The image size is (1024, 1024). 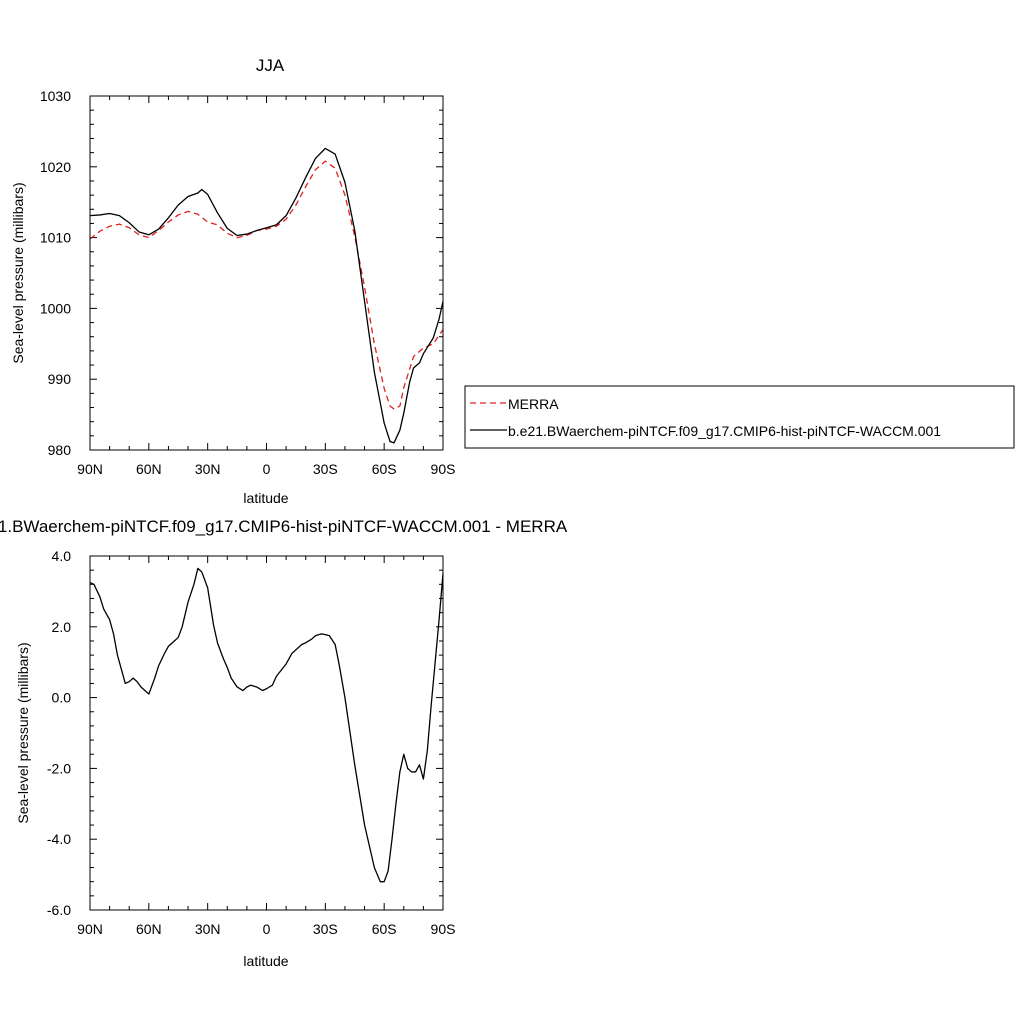 What do you see at coordinates (62, 556) in the screenshot?
I see `bottom-y-tick-label: 4.0` at bounding box center [62, 556].